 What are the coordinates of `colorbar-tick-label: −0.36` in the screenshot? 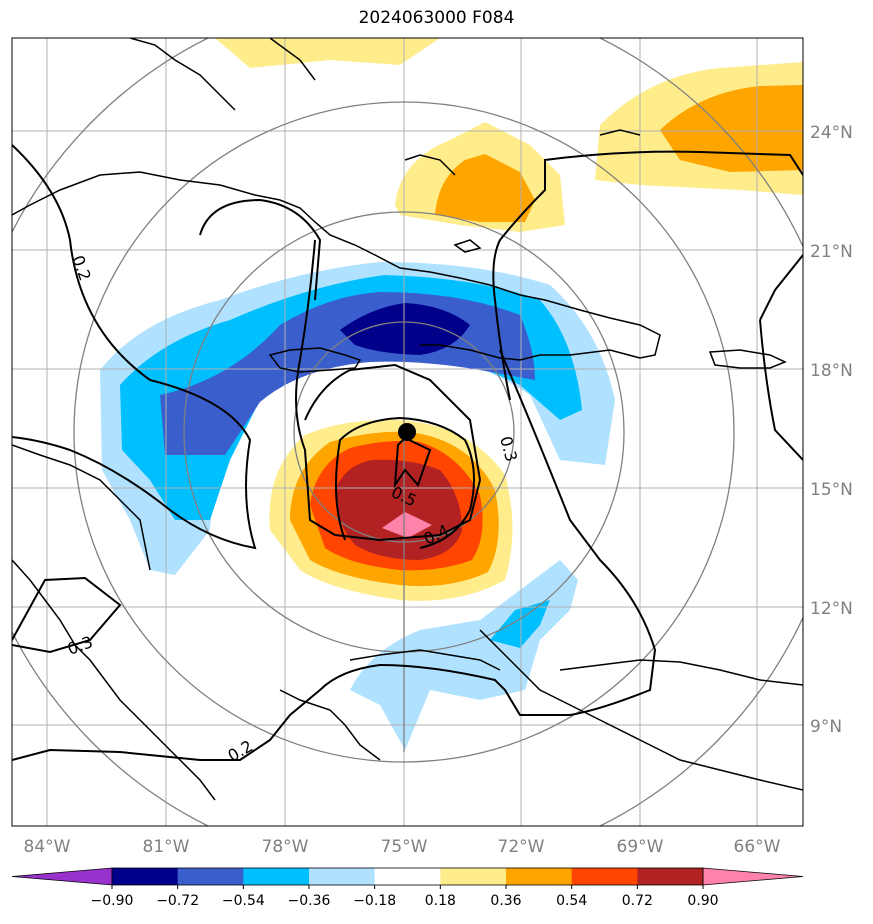 It's located at (309, 901).